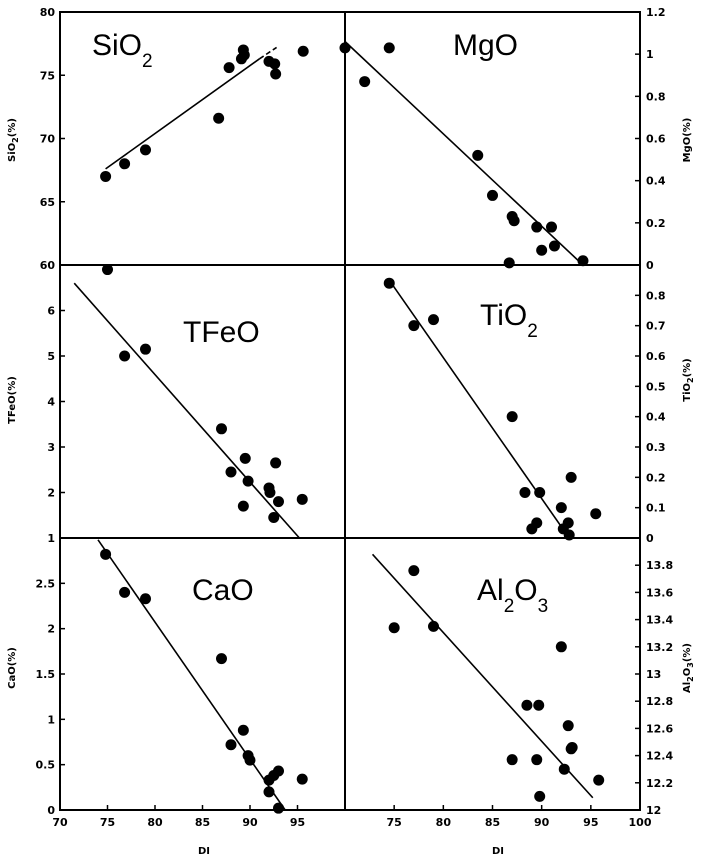  Describe the element at coordinates (394, 822) in the screenshot. I see `al2o3-x-tick-label: 75` at that location.